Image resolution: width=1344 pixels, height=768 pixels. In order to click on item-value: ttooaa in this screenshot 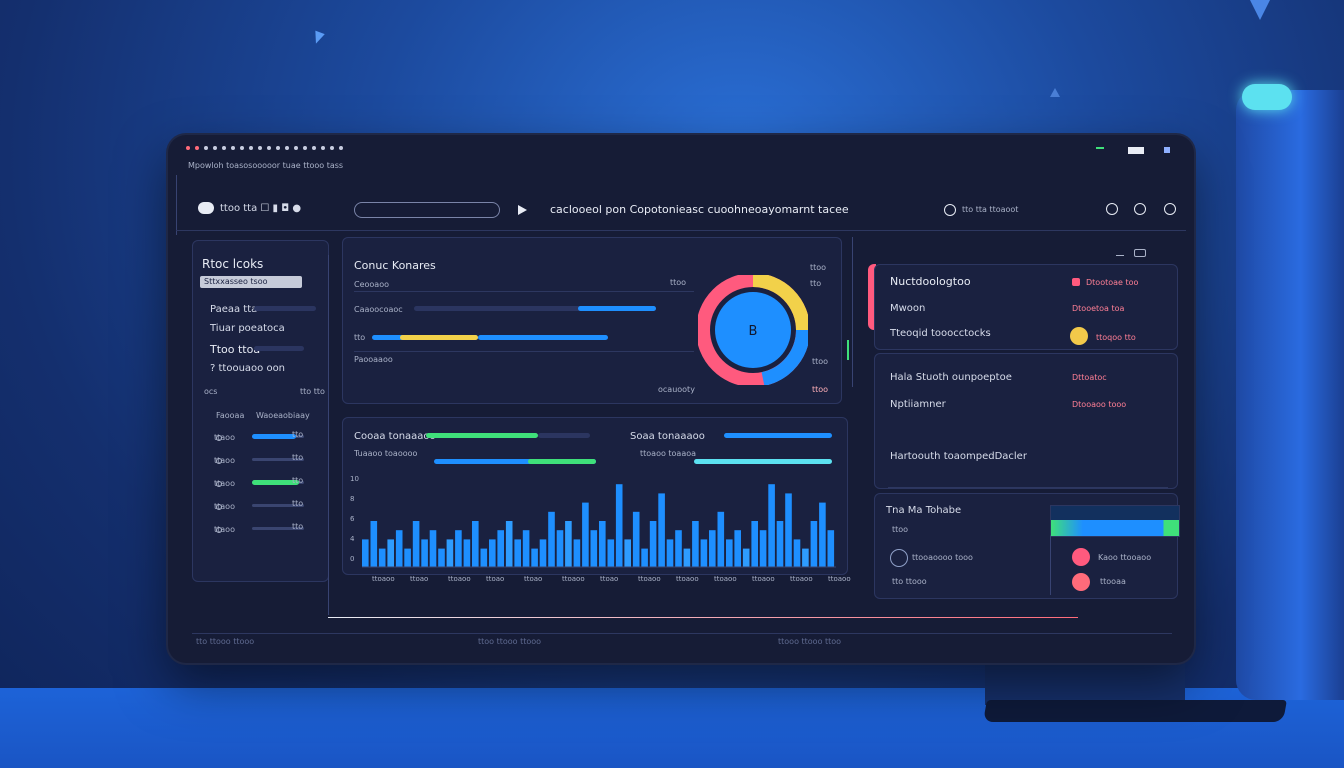, I will do `click(1113, 581)`.